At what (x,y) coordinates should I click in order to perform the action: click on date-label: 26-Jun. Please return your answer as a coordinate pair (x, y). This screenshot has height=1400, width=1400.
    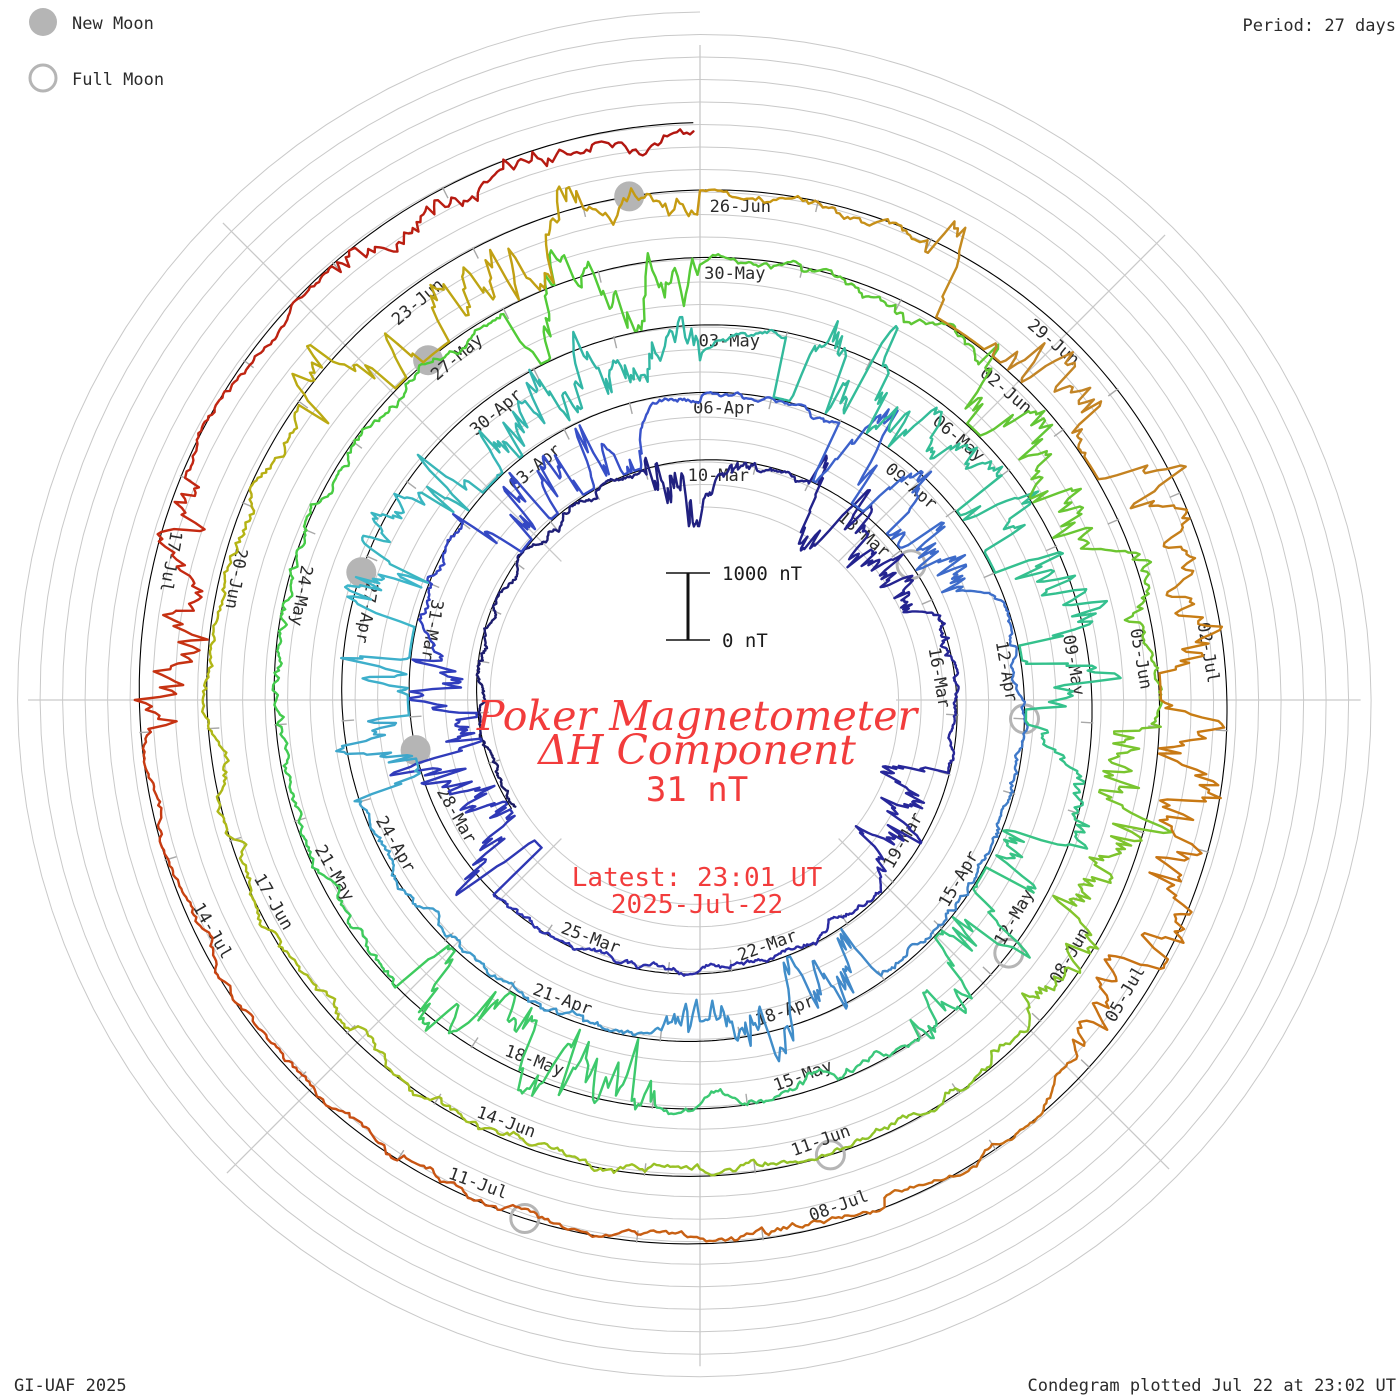
    Looking at the image, I should click on (740, 207).